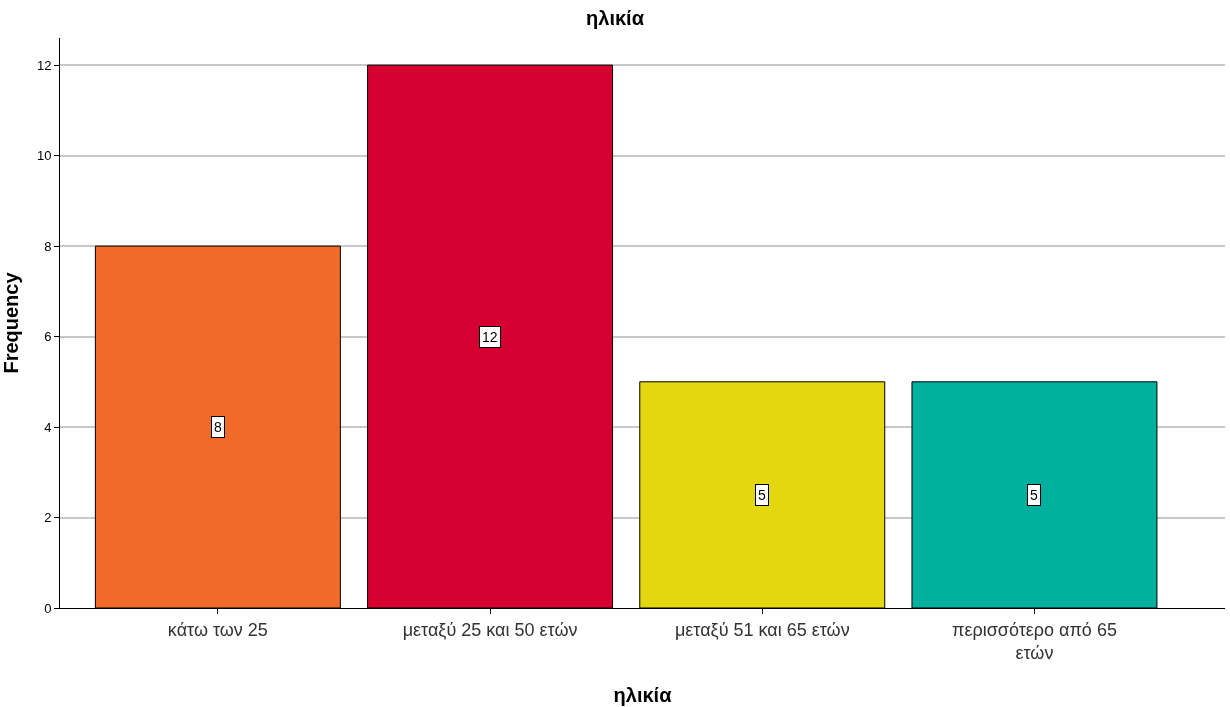 Image resolution: width=1230 pixels, height=707 pixels. What do you see at coordinates (490, 629) in the screenshot?
I see `x-tick-label: μεταξύ 25 και 50 ετών` at bounding box center [490, 629].